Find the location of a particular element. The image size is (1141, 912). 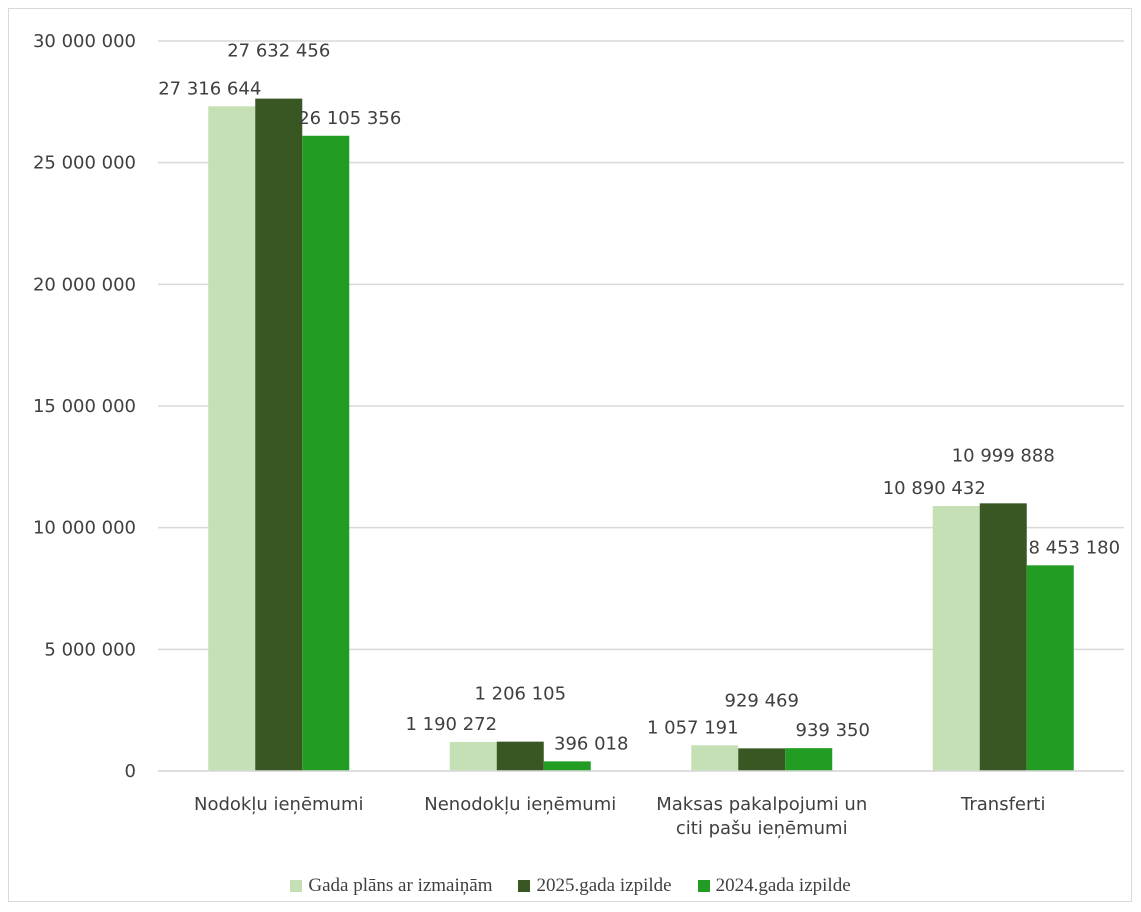

data-label: 1 190 272 is located at coordinates (451, 724).